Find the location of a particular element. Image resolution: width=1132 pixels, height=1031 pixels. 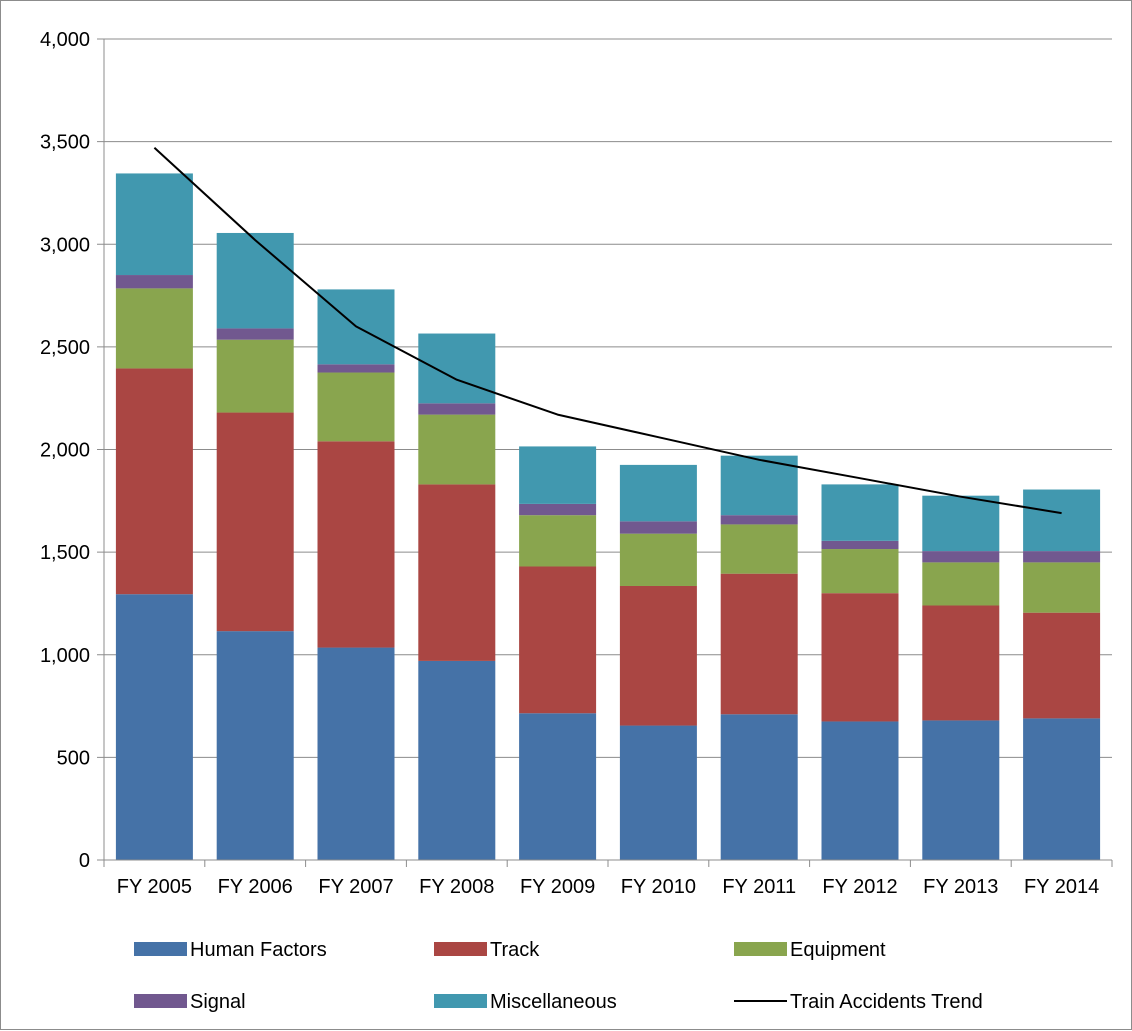

y-tick-label: 2,000 is located at coordinates (65, 451).